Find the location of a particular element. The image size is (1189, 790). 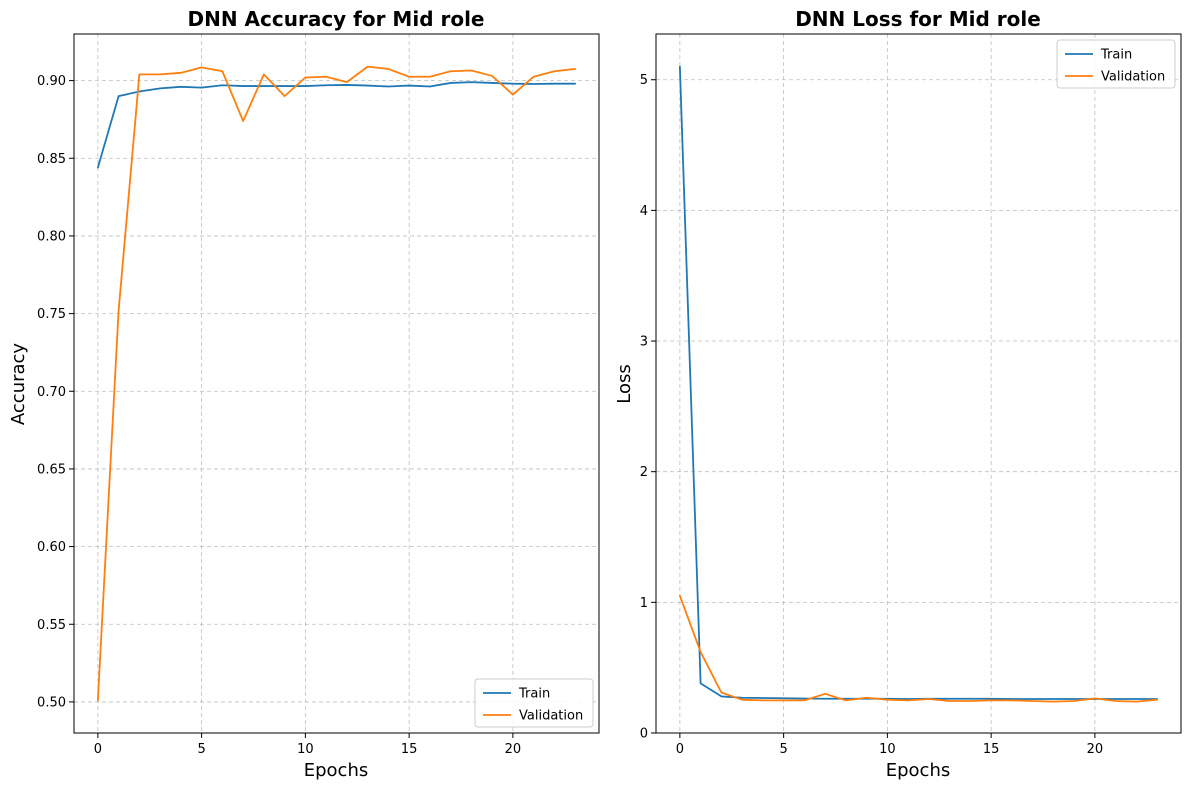

loss-y-tick-label: 1 is located at coordinates (644, 603).